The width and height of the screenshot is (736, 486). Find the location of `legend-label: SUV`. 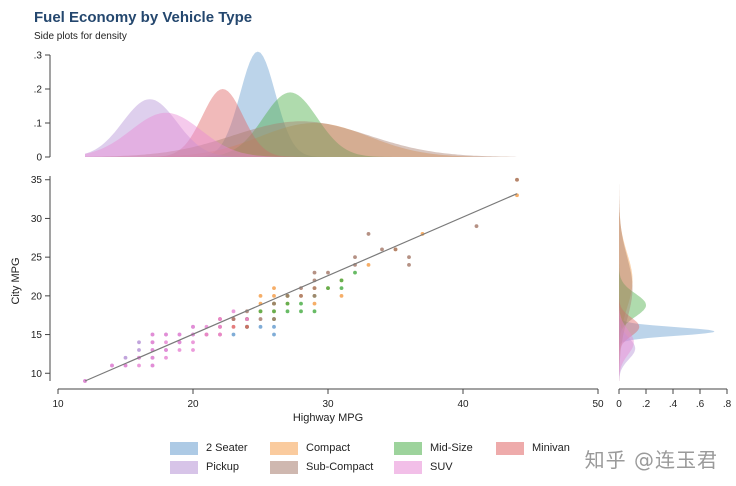

legend-label: SUV is located at coordinates (441, 467).